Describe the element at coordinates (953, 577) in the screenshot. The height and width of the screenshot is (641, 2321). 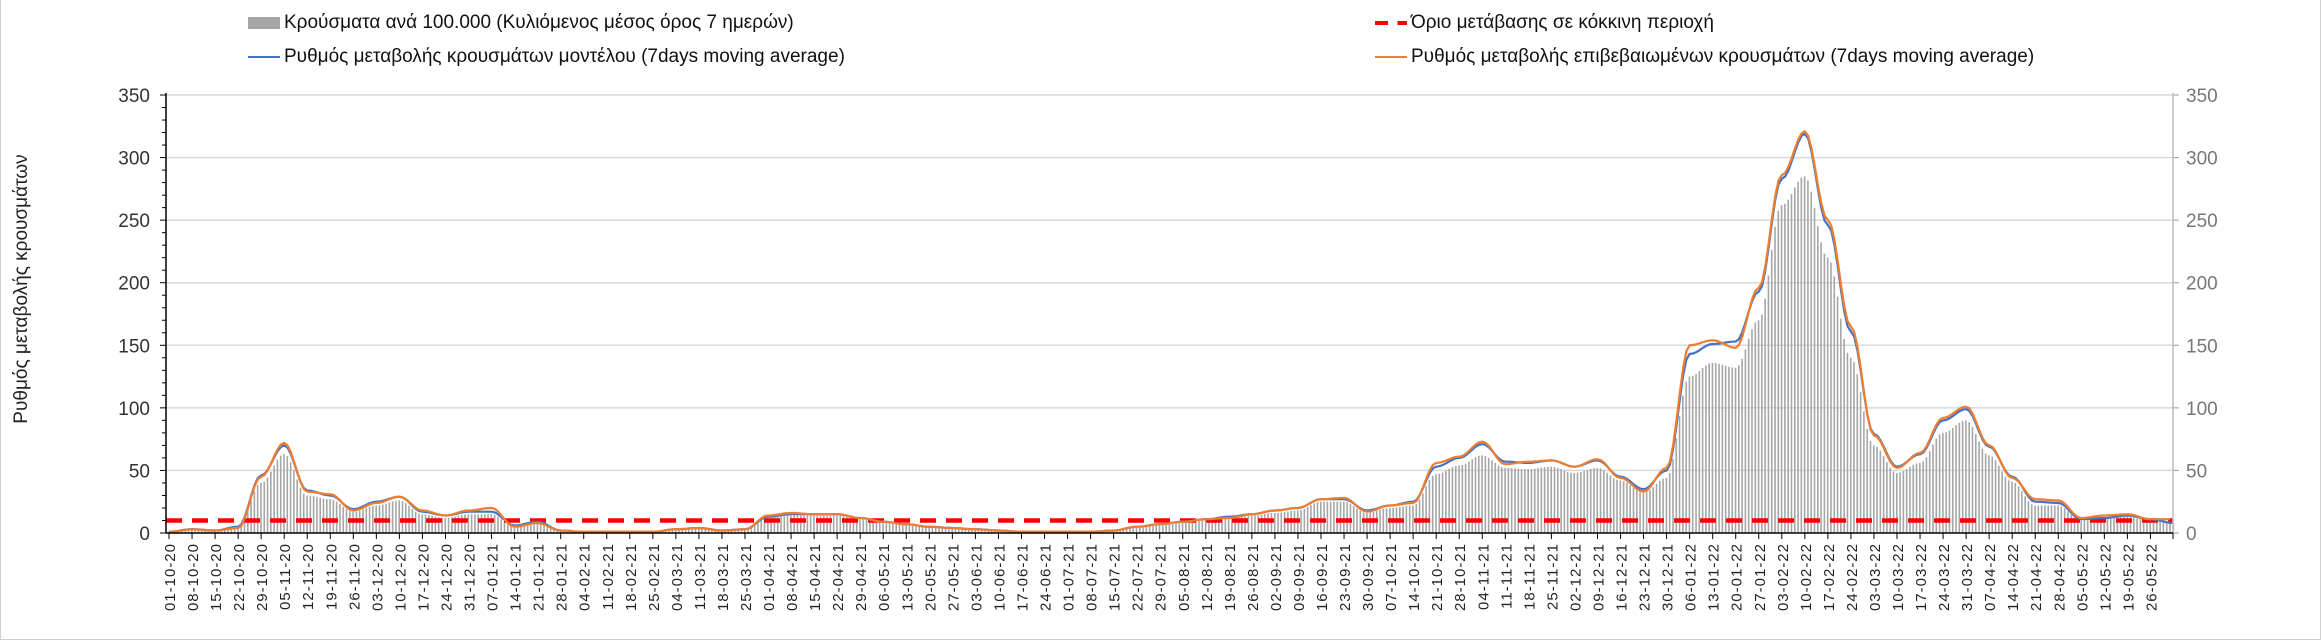
I see `x-tick-label: 27-05-21` at that location.